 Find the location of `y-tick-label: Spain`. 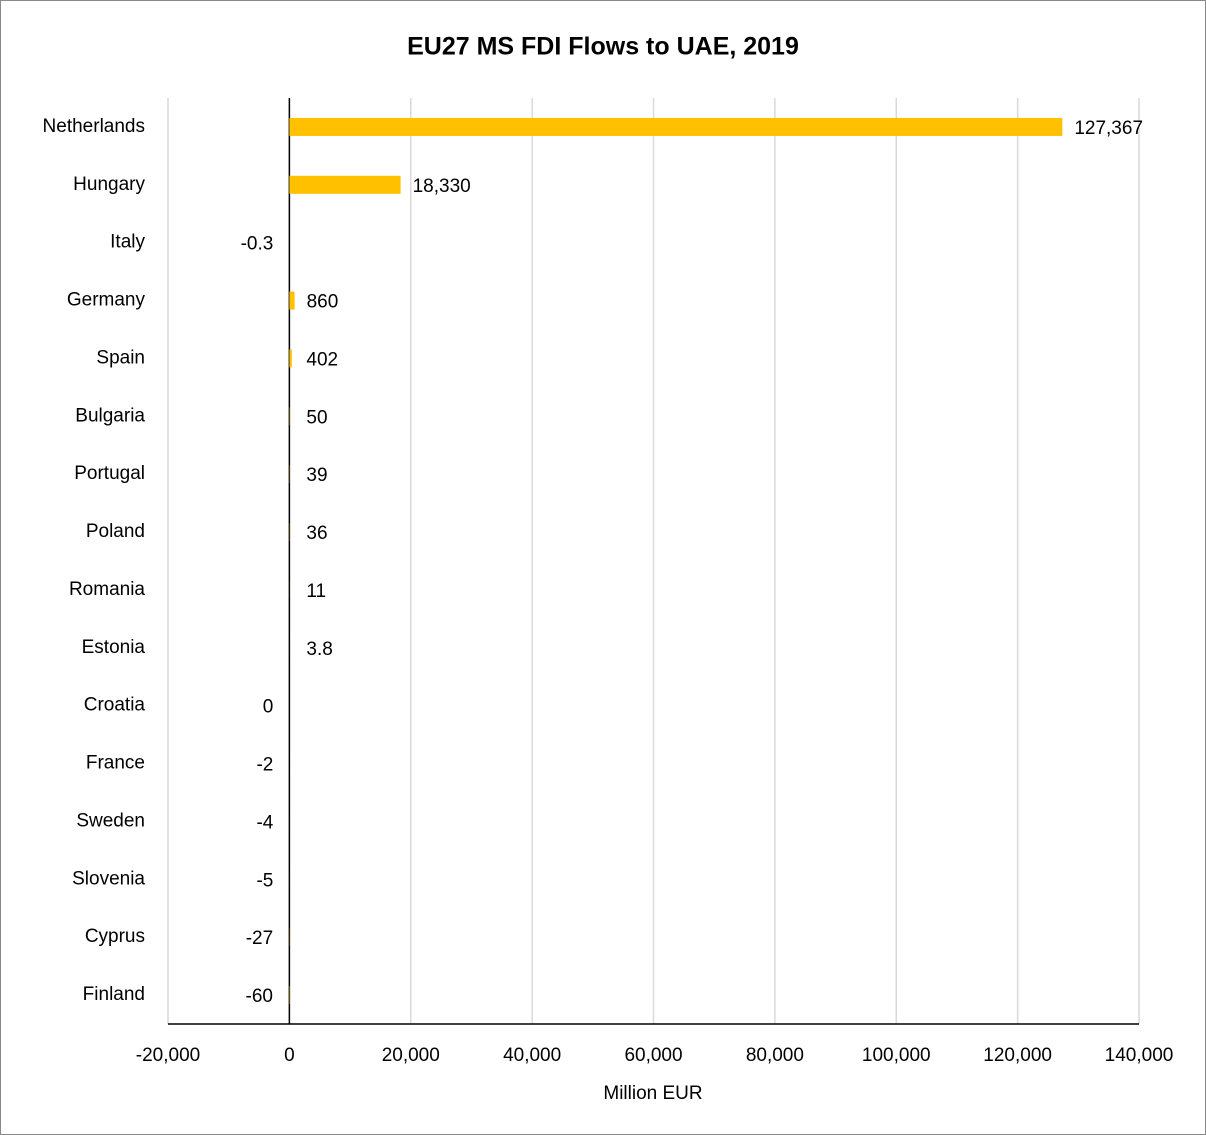

y-tick-label: Spain is located at coordinates (120, 357).